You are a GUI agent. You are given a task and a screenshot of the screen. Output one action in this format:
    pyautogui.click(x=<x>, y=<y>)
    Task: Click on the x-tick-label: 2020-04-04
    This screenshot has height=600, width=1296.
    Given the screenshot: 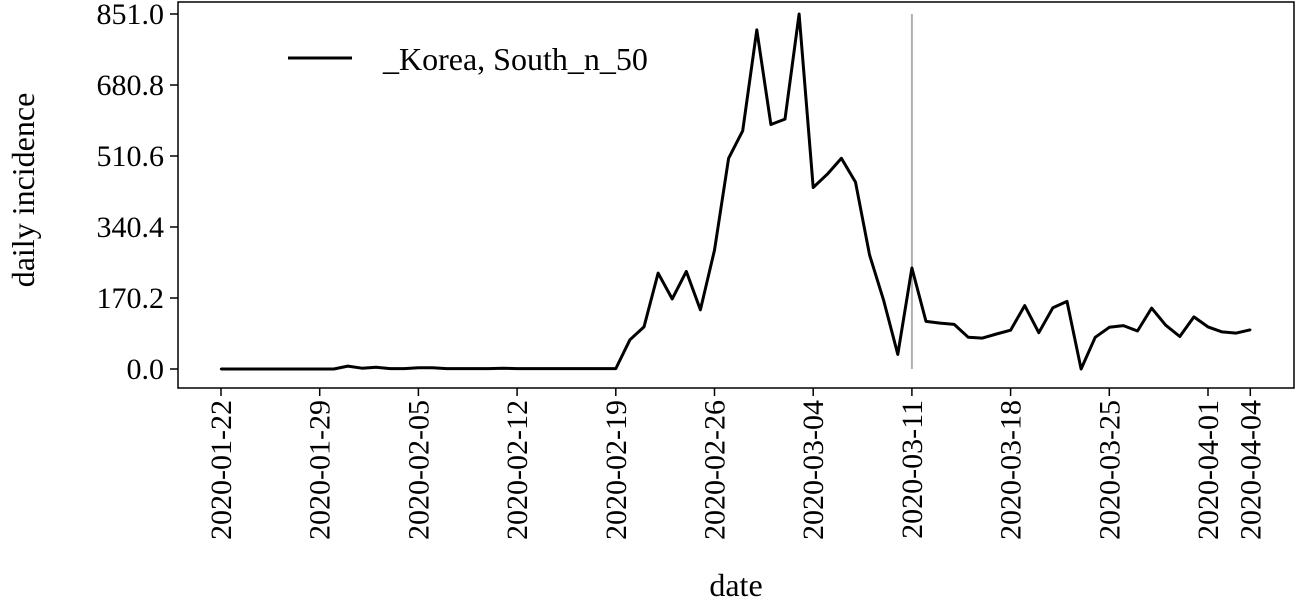 What is the action you would take?
    pyautogui.click(x=1250, y=470)
    